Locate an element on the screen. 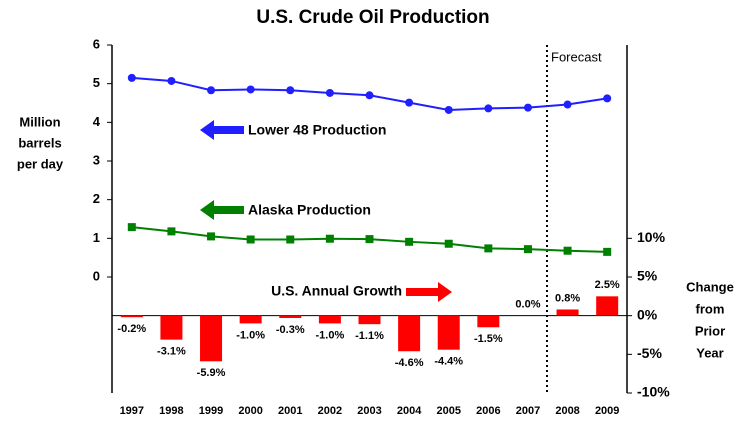 The height and width of the screenshot is (428, 746). y-tick-label: 2 is located at coordinates (96, 198).